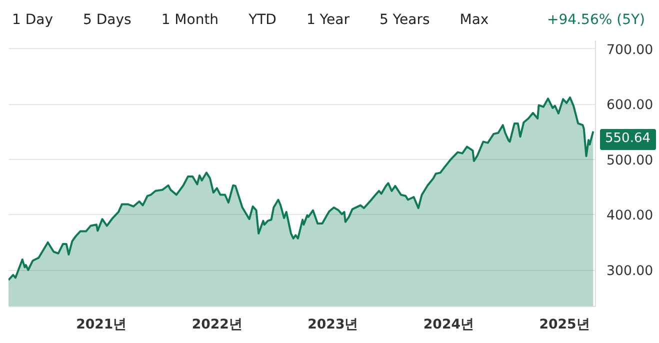 The image size is (659, 343). I want to click on data-label: 550.64, so click(628, 139).